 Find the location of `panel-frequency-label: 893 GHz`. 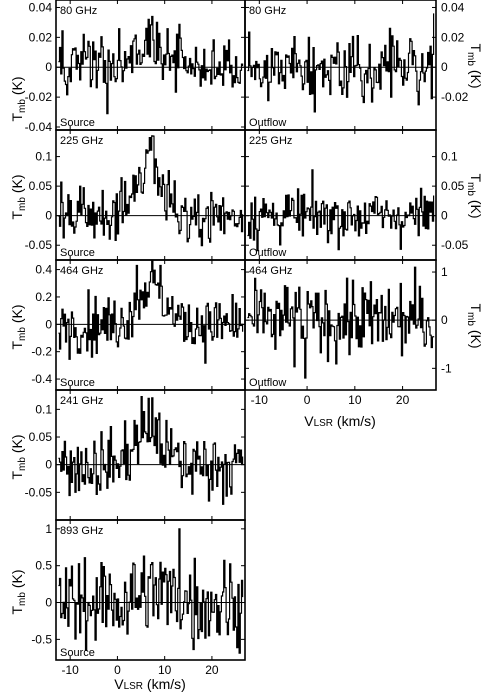

panel-frequency-label: 893 GHz is located at coordinates (81, 531).